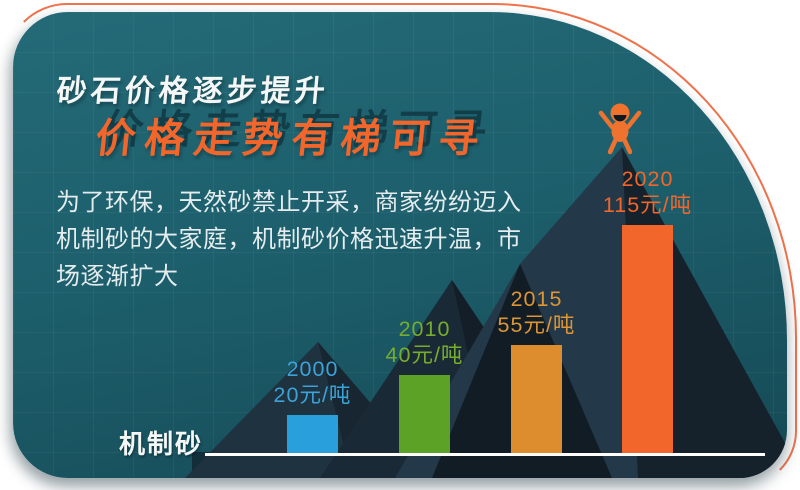 The image size is (800, 490). I want to click on bar-labels: 2015 55元/吨, so click(537, 312).